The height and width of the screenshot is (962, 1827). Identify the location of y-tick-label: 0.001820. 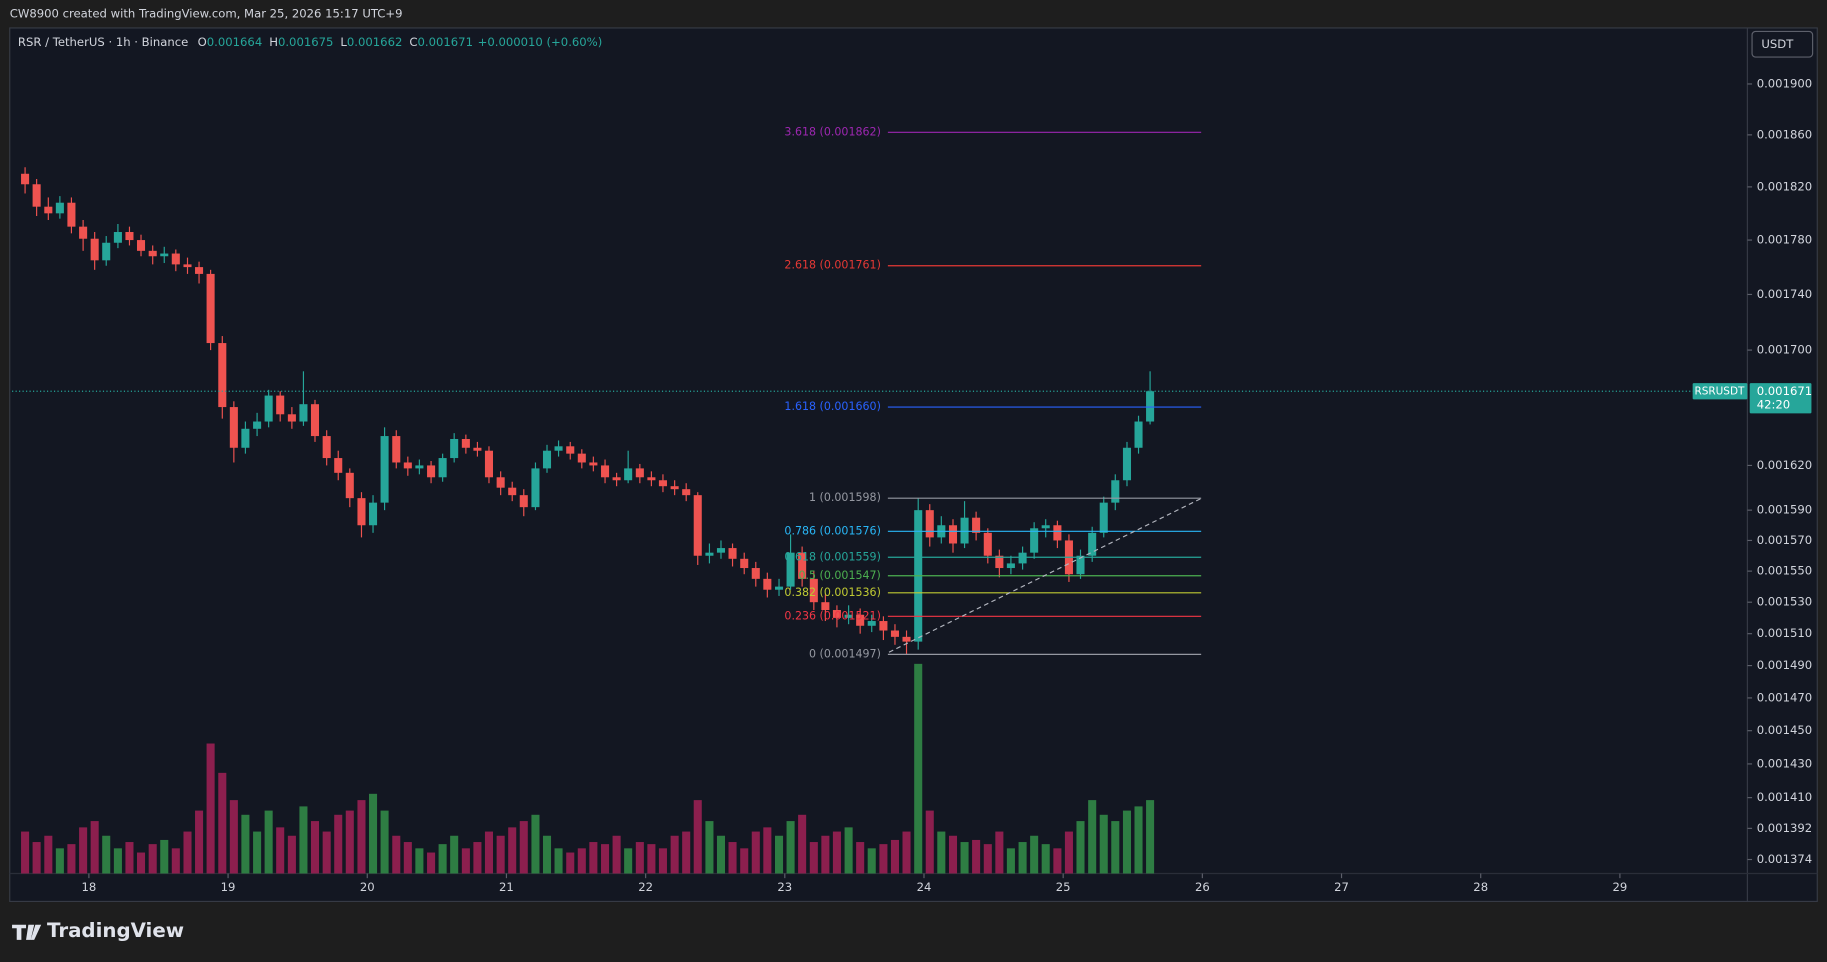
(1784, 186).